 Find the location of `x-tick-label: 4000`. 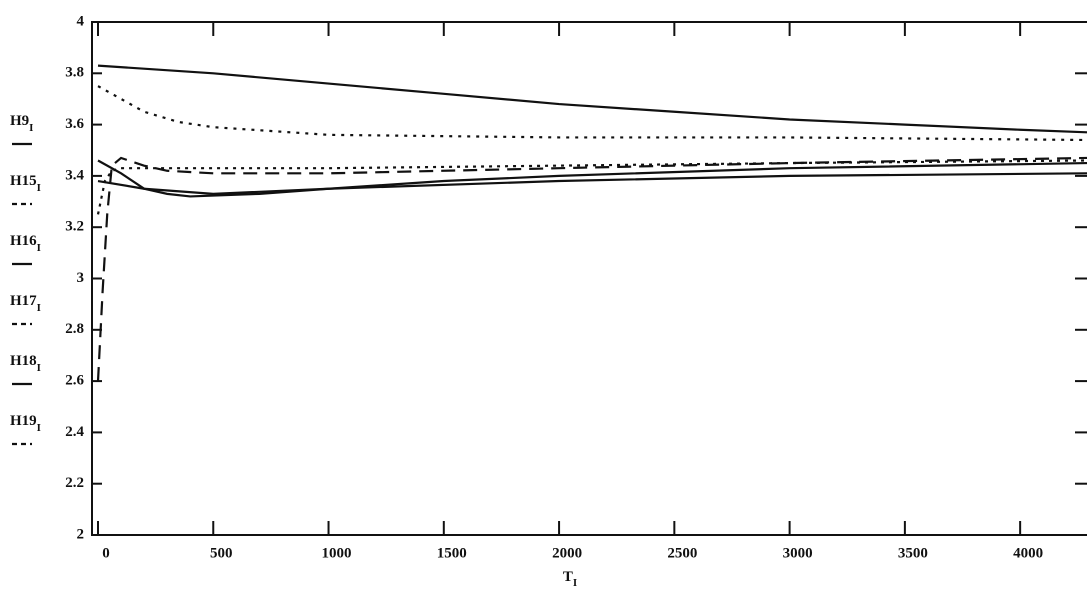

x-tick-label: 4000 is located at coordinates (1028, 553).